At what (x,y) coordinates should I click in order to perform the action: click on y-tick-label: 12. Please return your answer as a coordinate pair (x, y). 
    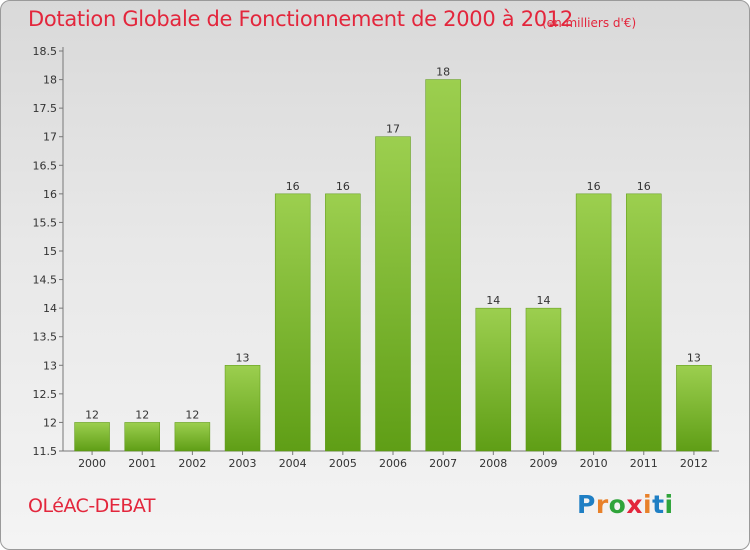
    Looking at the image, I should click on (50, 422).